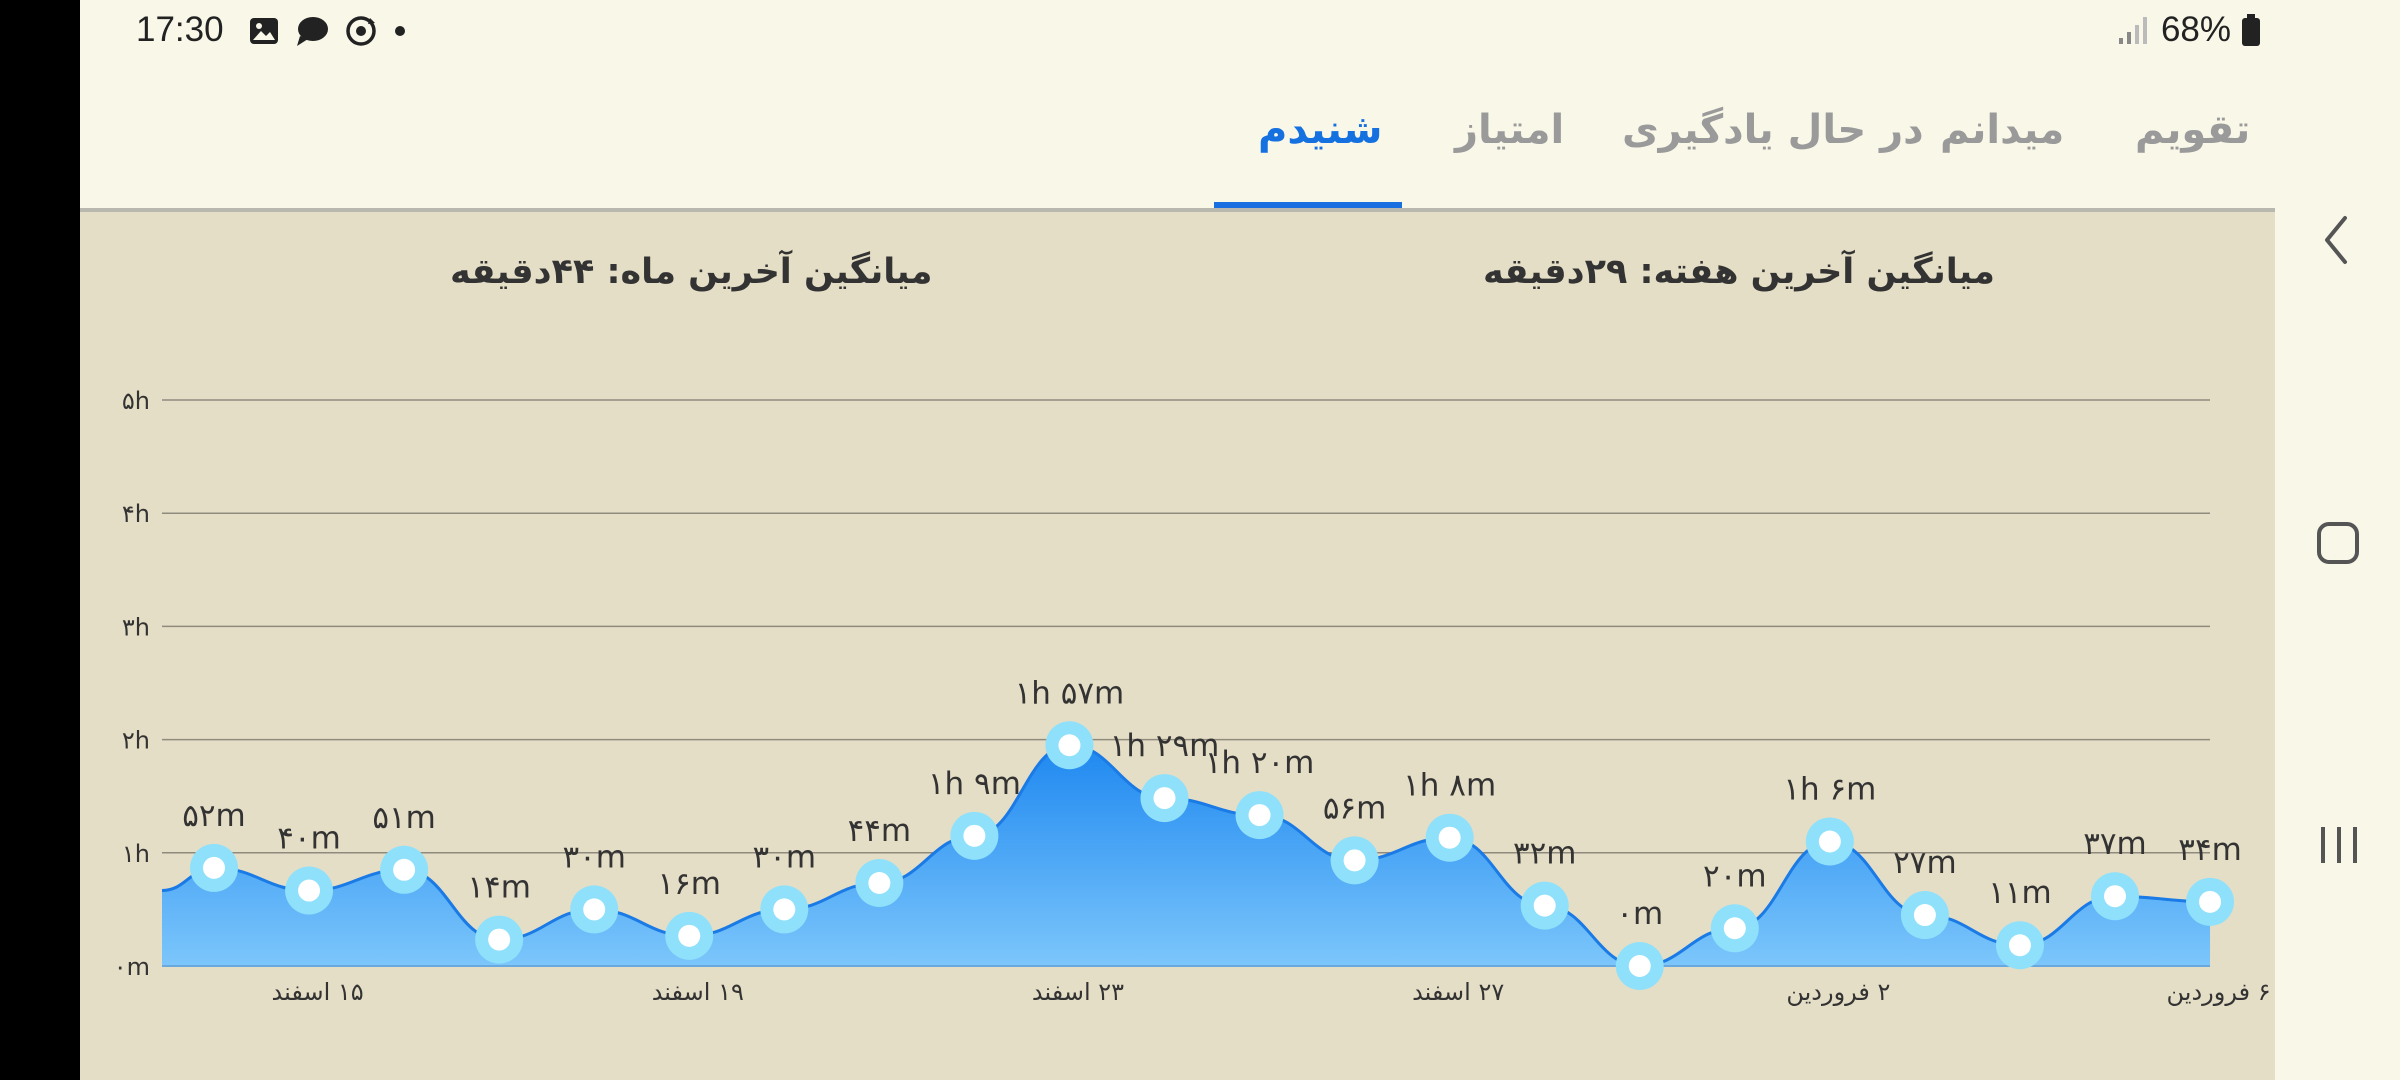 This screenshot has width=2400, height=1080. What do you see at coordinates (1078, 992) in the screenshot?
I see `x-tick-label: ۲۳ اسفند` at bounding box center [1078, 992].